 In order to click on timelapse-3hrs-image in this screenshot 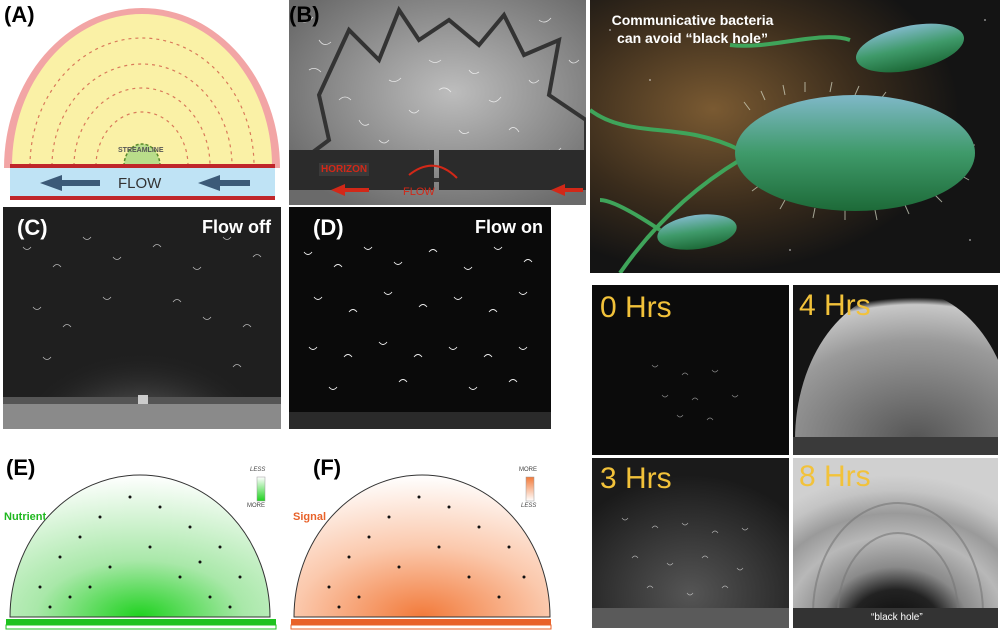, I will do `click(690, 543)`.